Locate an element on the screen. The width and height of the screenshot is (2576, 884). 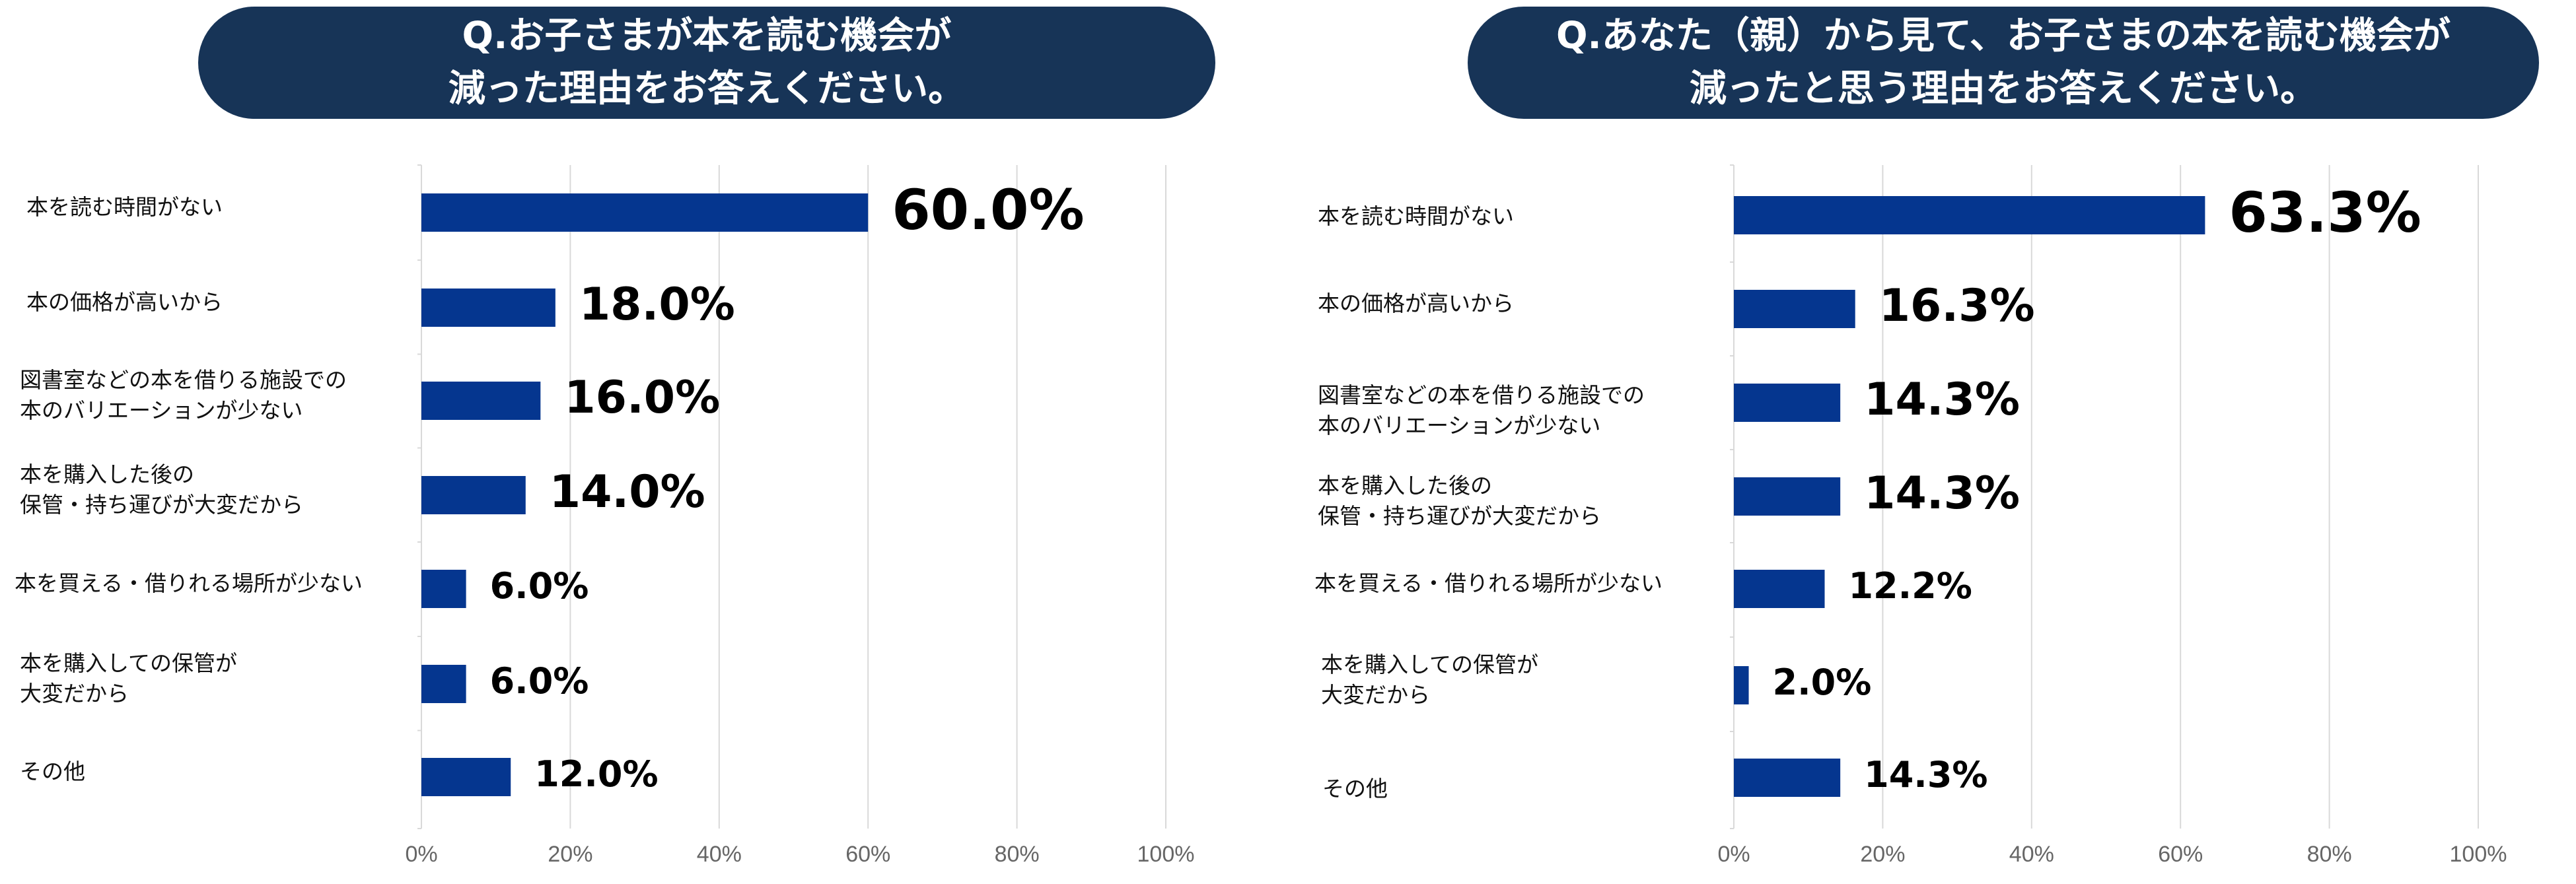
data-label: 12.2% is located at coordinates (1910, 586).